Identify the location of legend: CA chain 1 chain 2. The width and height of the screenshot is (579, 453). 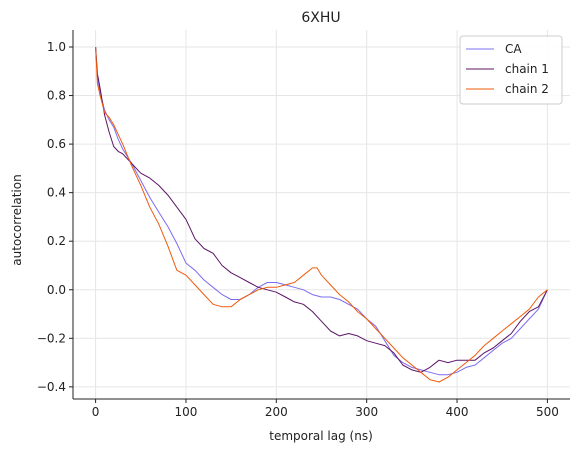
(511, 70).